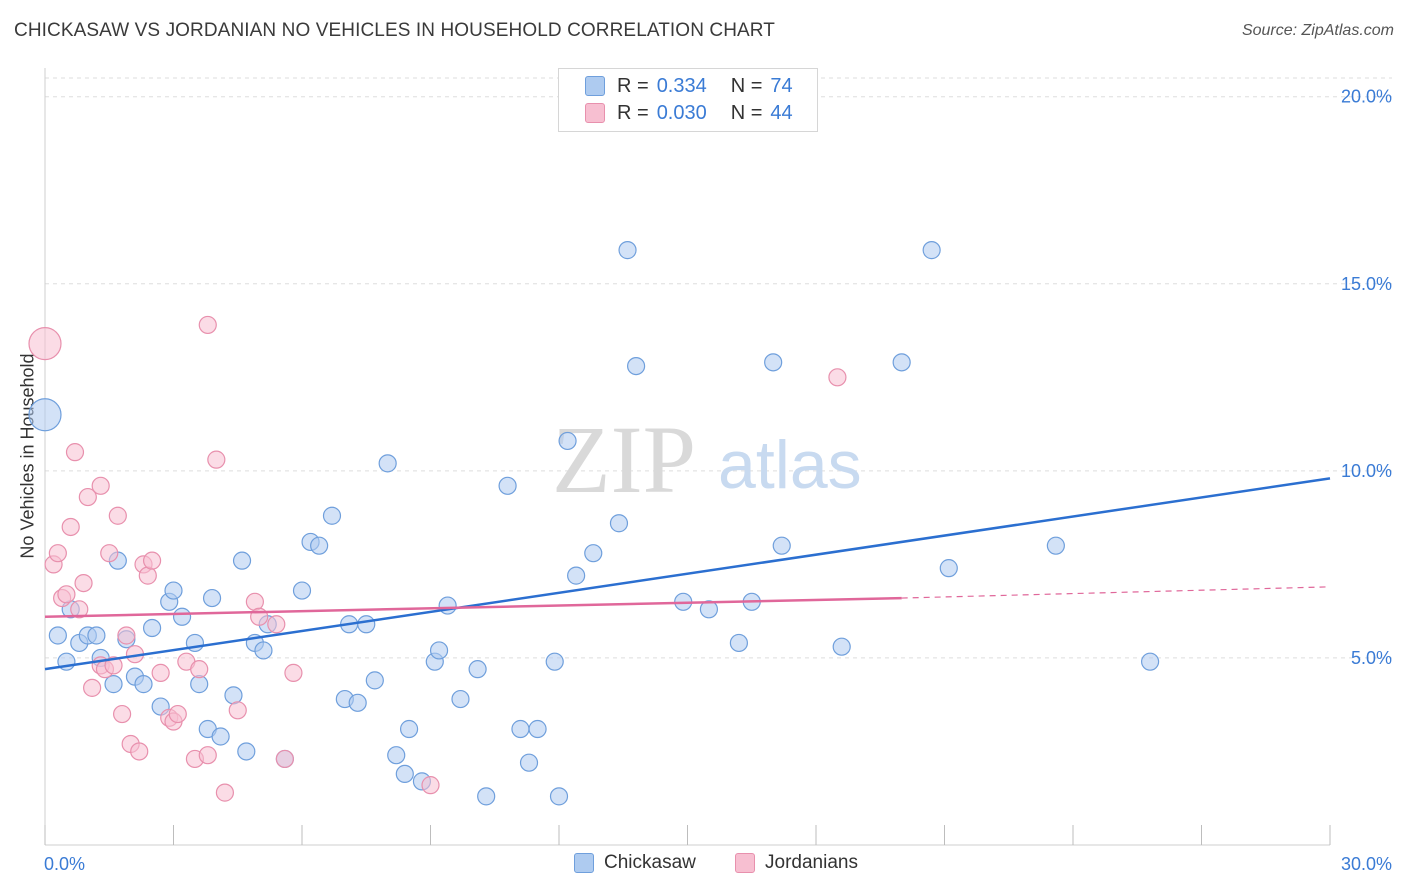 This screenshot has width=1406, height=892. Describe the element at coordinates (650, 862) in the screenshot. I see `legend-label-chickasaw: Chickasaw` at that location.